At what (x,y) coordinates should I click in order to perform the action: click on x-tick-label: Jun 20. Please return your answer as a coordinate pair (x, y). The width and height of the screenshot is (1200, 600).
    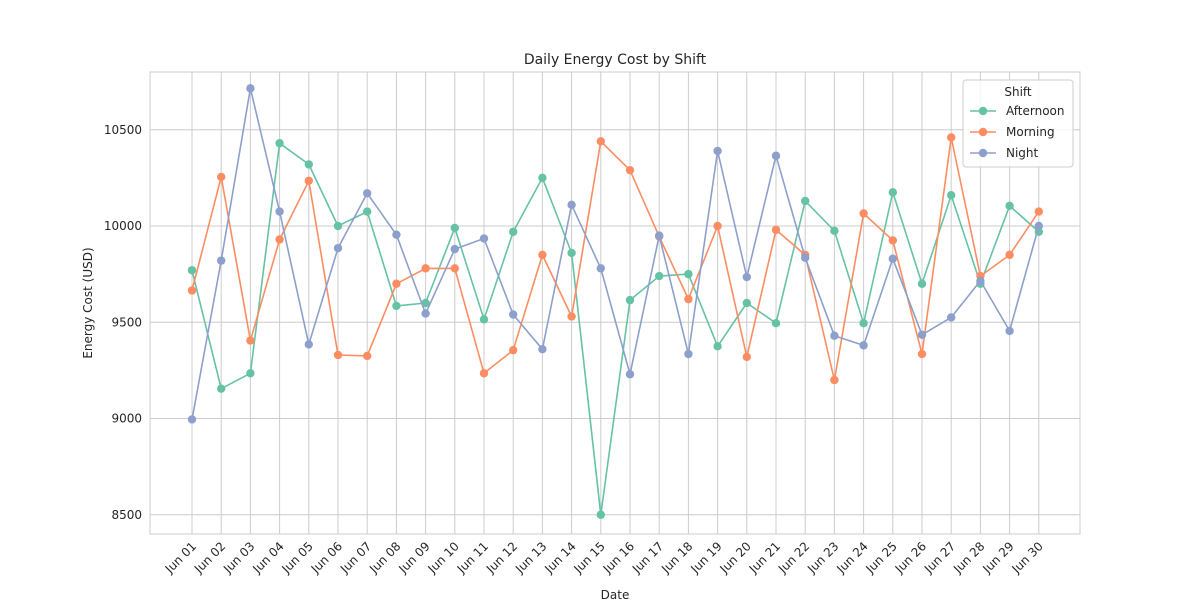
    Looking at the image, I should click on (735, 557).